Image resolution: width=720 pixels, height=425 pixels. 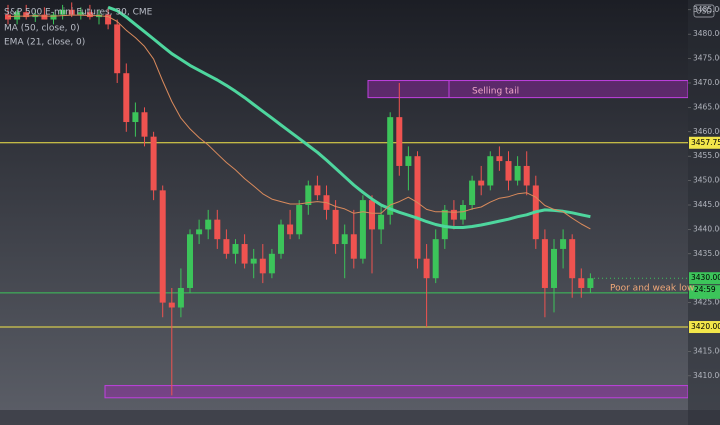 I want to click on annotation: Poor and weak low, so click(x=652, y=289).